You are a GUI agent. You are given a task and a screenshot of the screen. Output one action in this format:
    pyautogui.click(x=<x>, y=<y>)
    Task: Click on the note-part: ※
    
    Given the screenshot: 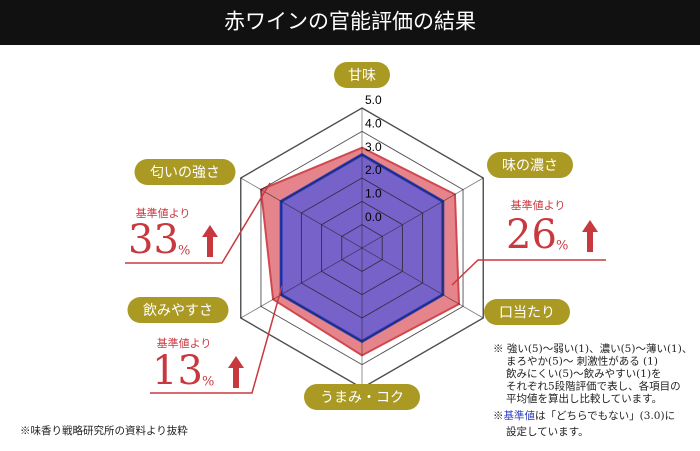 What is the action you would take?
    pyautogui.click(x=498, y=416)
    